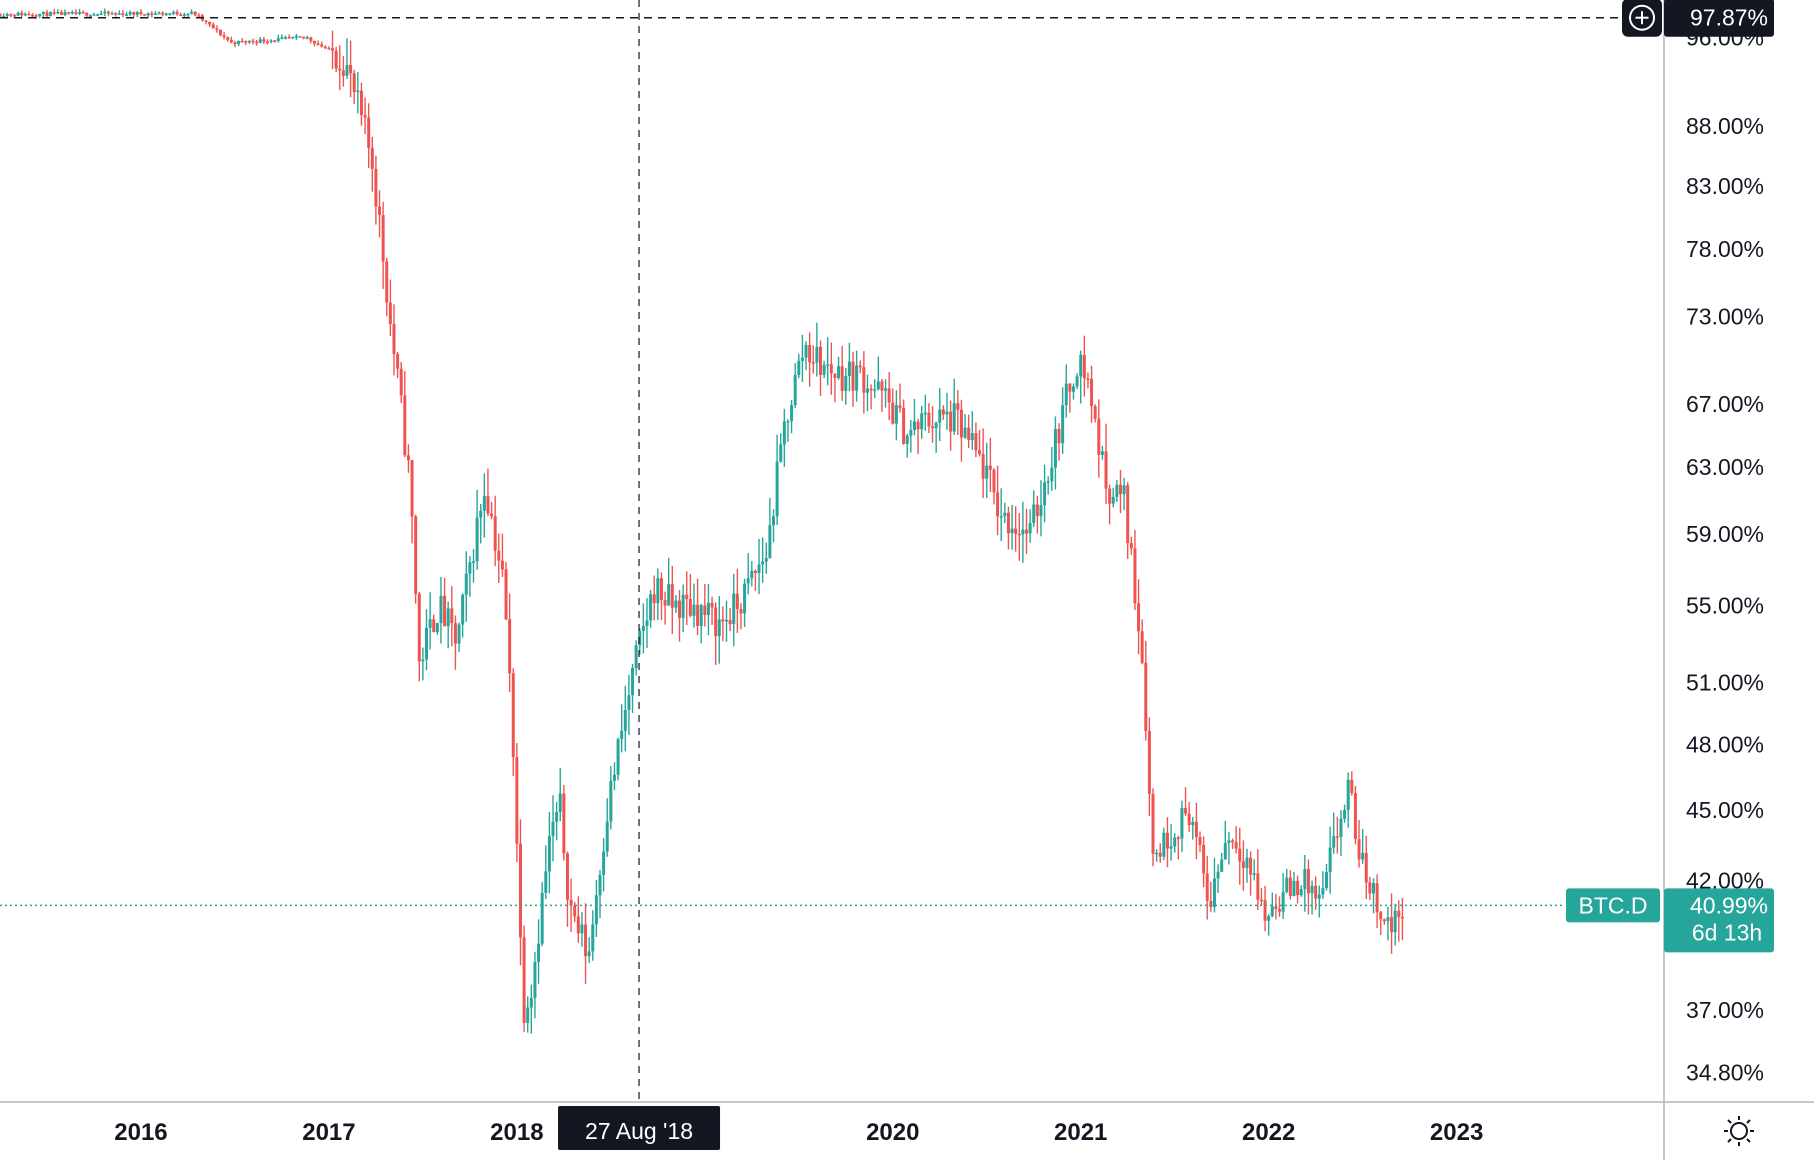  I want to click on price-marker-tag-background, so click(1719, 18).